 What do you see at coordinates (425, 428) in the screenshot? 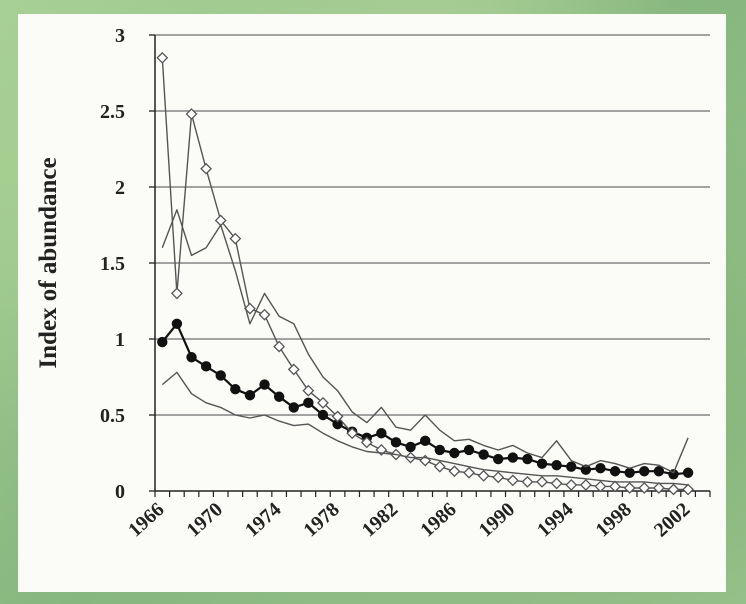
I see `series-3-line` at bounding box center [425, 428].